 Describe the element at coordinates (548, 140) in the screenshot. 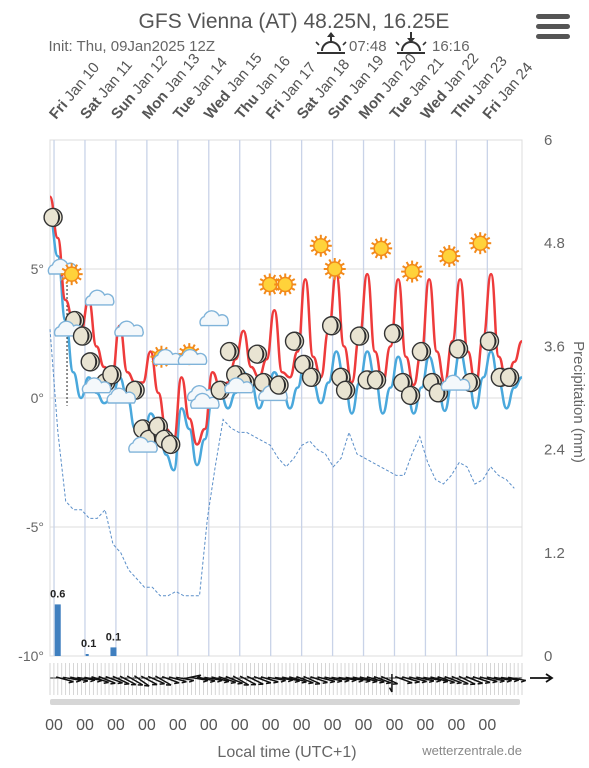

I see `y-right-tick: 6` at that location.